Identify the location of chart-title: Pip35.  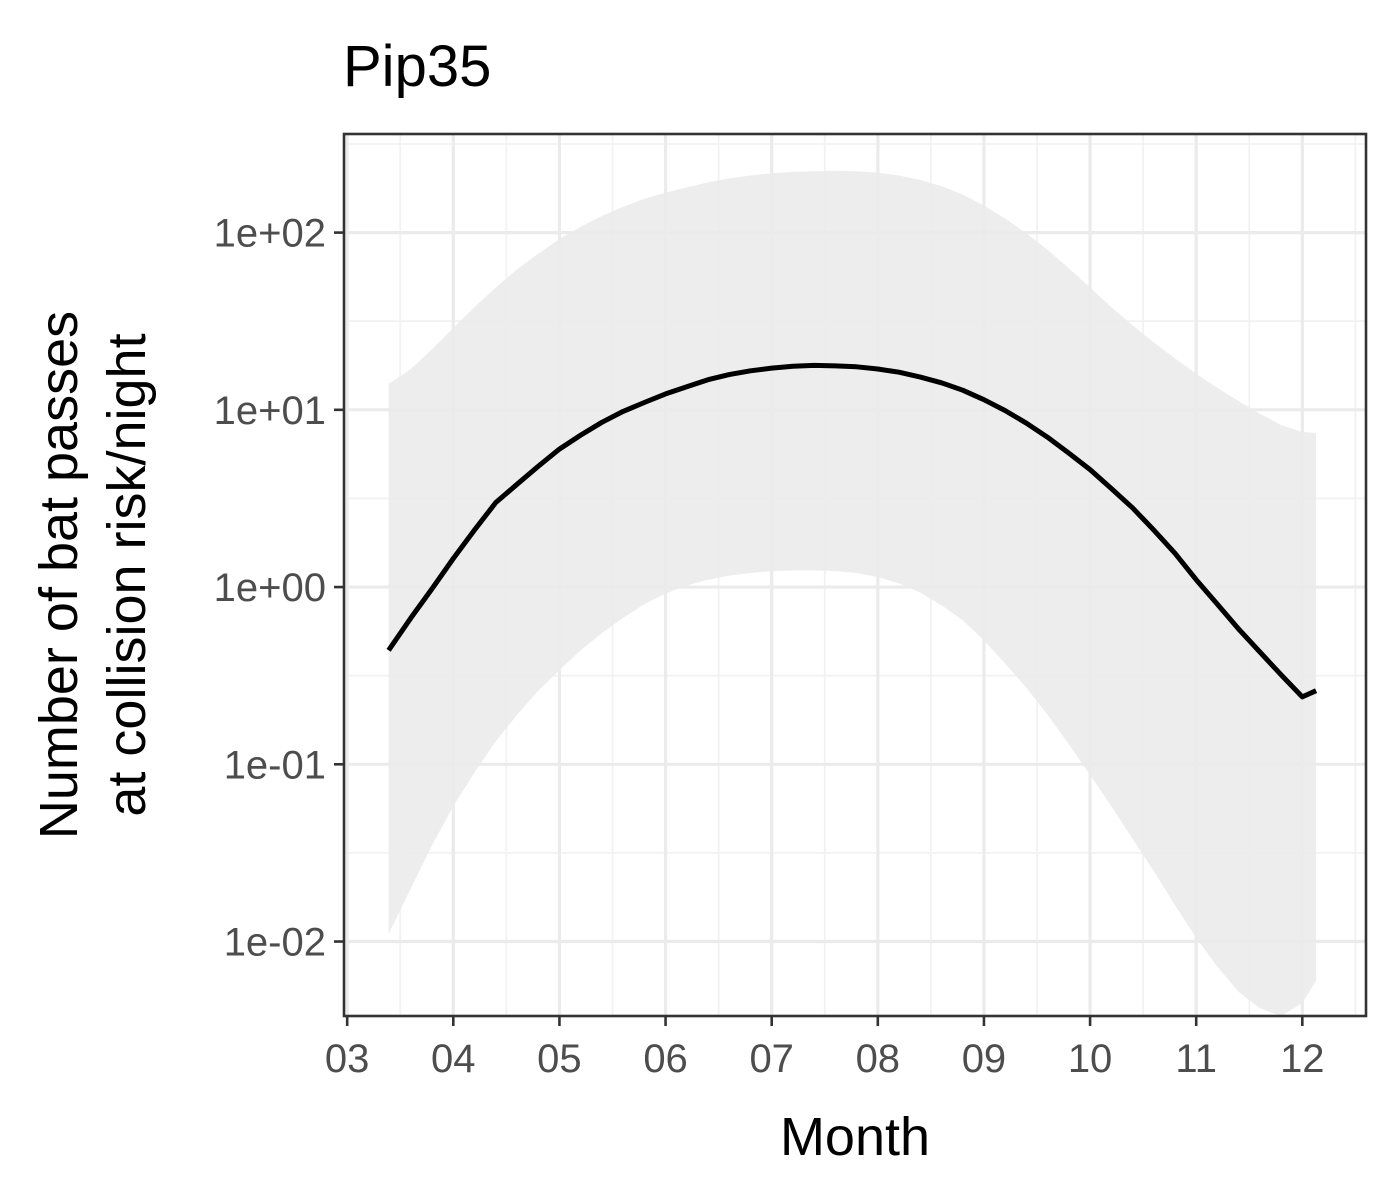
(417, 66).